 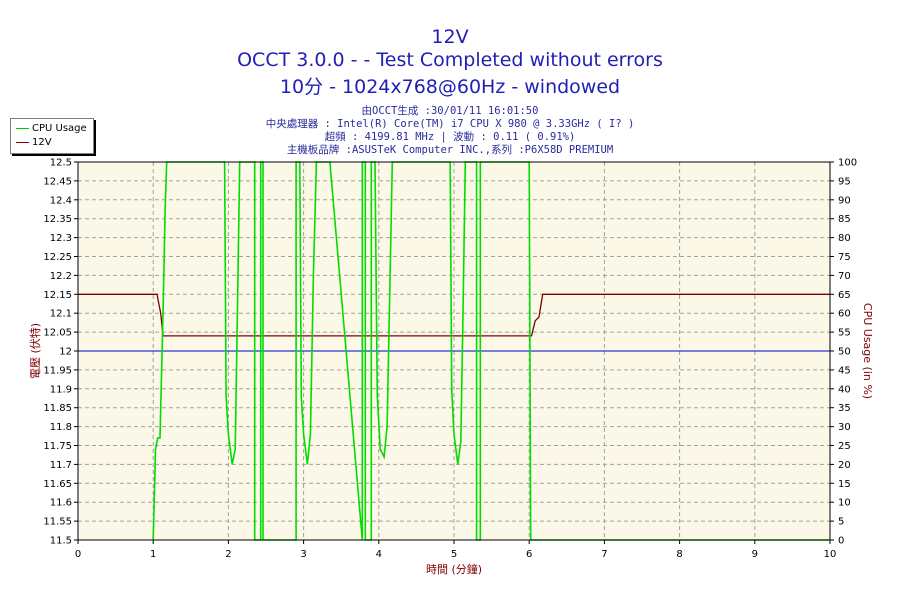 I want to click on chart-title: 12V, so click(x=450, y=37).